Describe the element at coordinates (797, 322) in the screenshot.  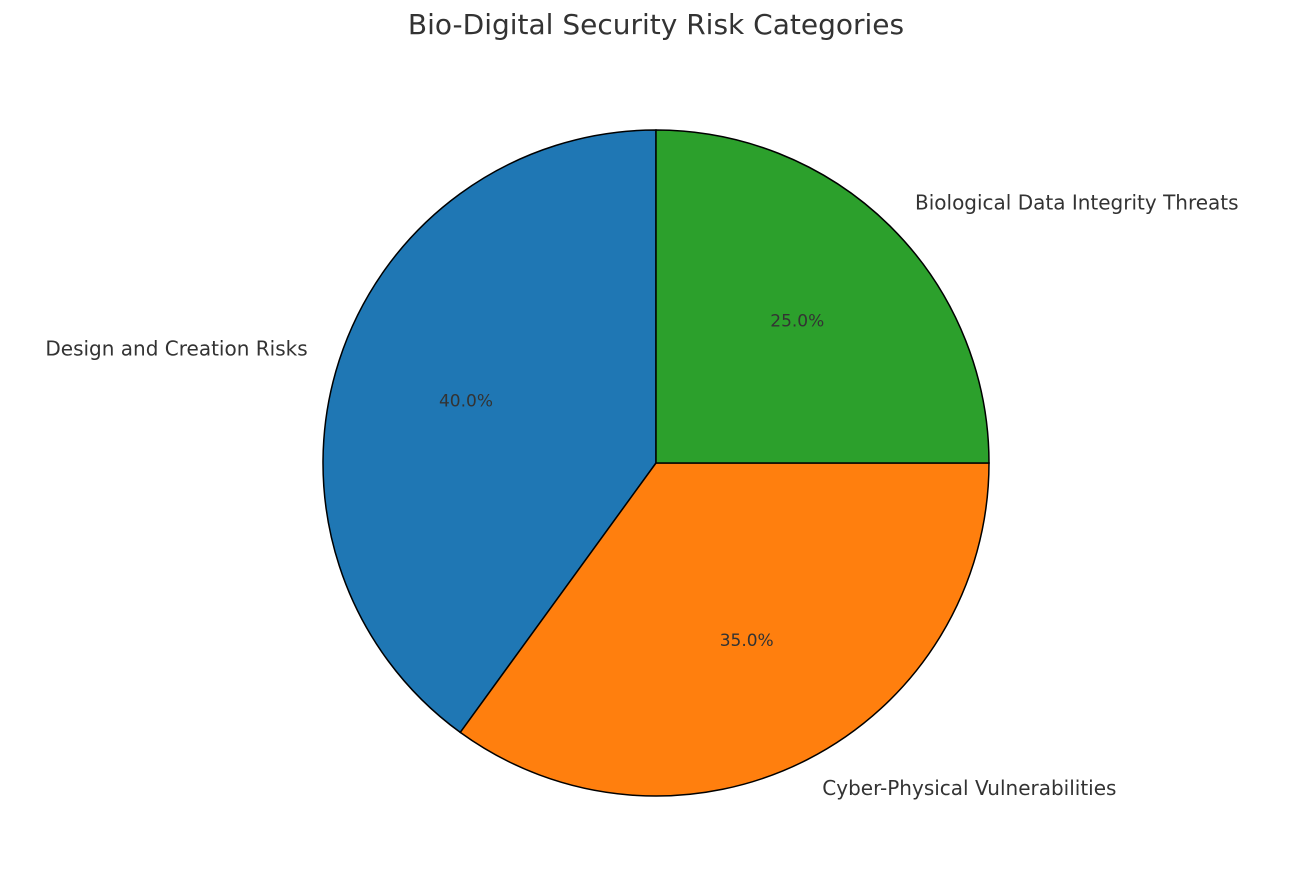
I see `value-label: 25.0%` at that location.